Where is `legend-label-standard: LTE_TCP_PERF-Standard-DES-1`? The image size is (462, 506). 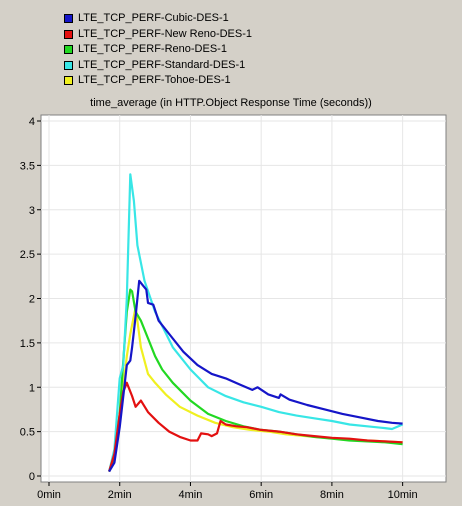 legend-label-standard: LTE_TCP_PERF-Standard-DES-1 is located at coordinates (162, 64).